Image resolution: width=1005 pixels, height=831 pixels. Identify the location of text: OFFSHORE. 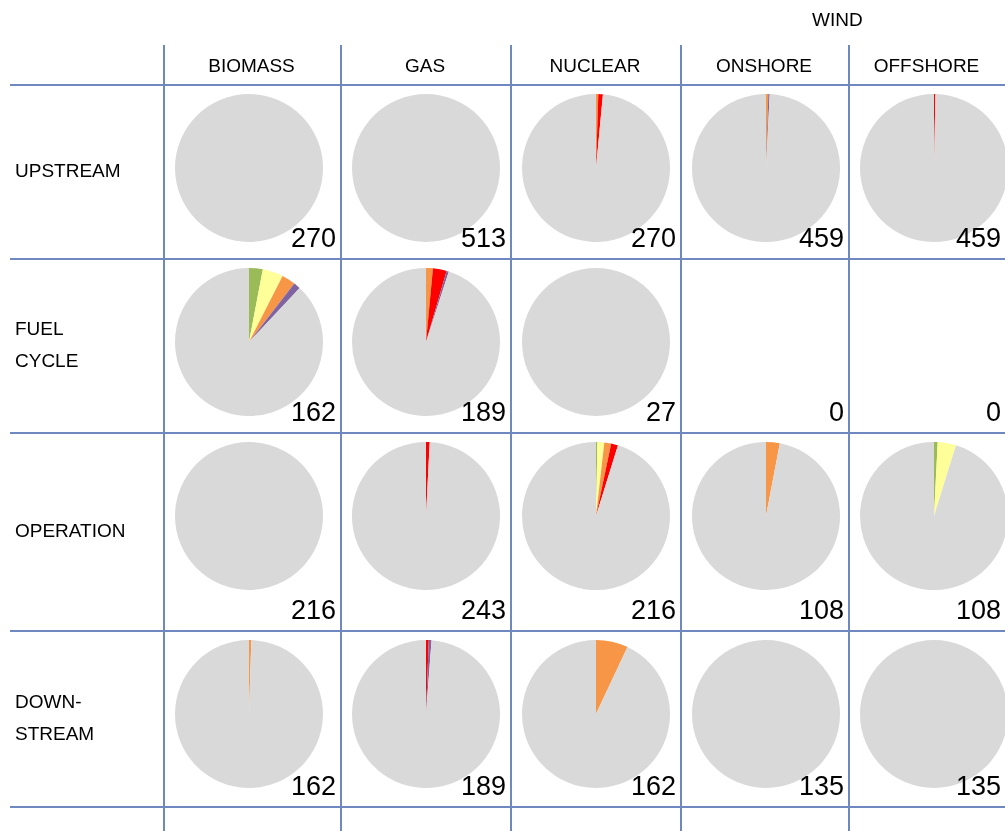
(926, 66).